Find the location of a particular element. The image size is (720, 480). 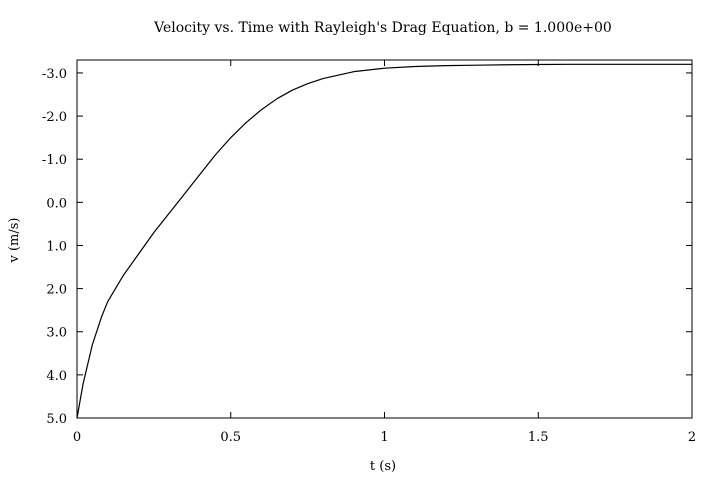

x-tick-labels: 0 0.5 1 1.5 2 is located at coordinates (384, 437).